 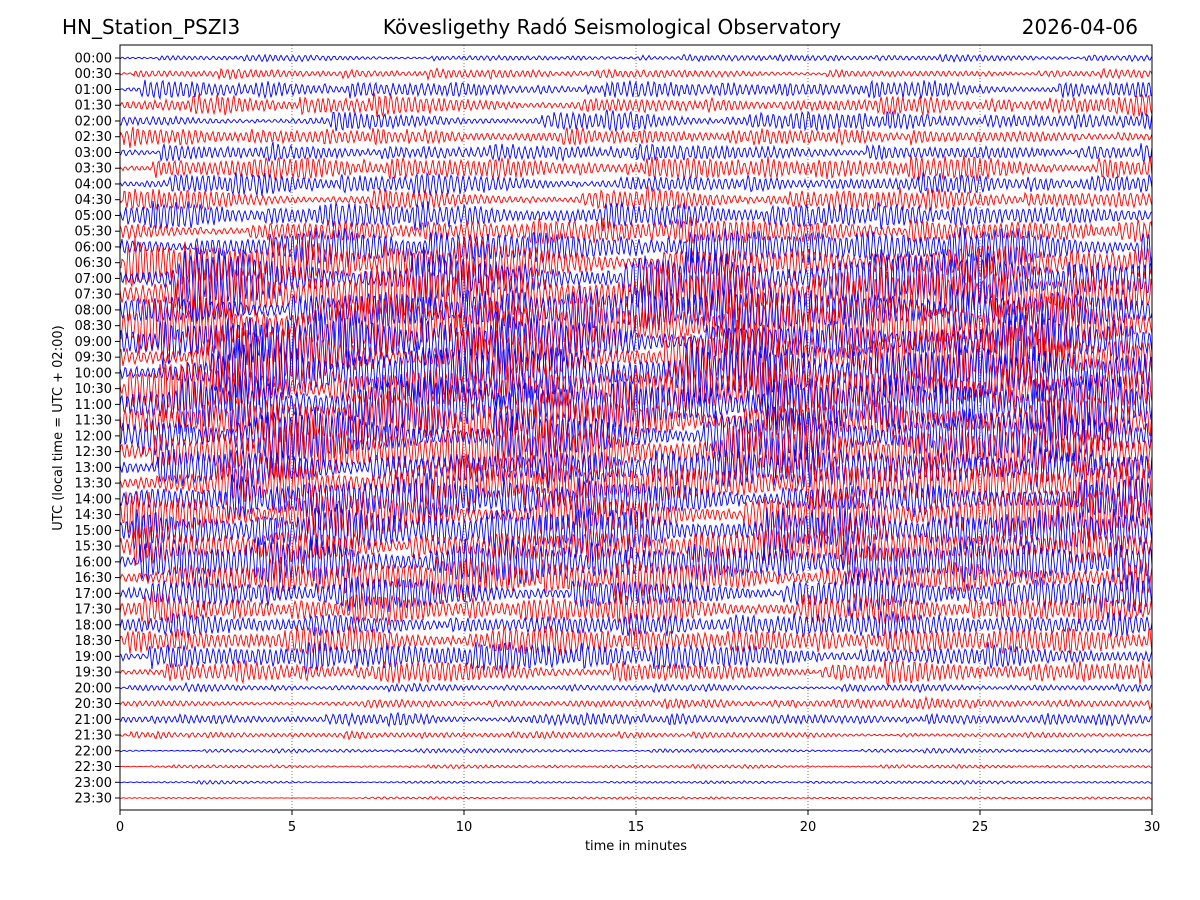 I want to click on y-tick-label: 11:30, so click(x=93, y=421).